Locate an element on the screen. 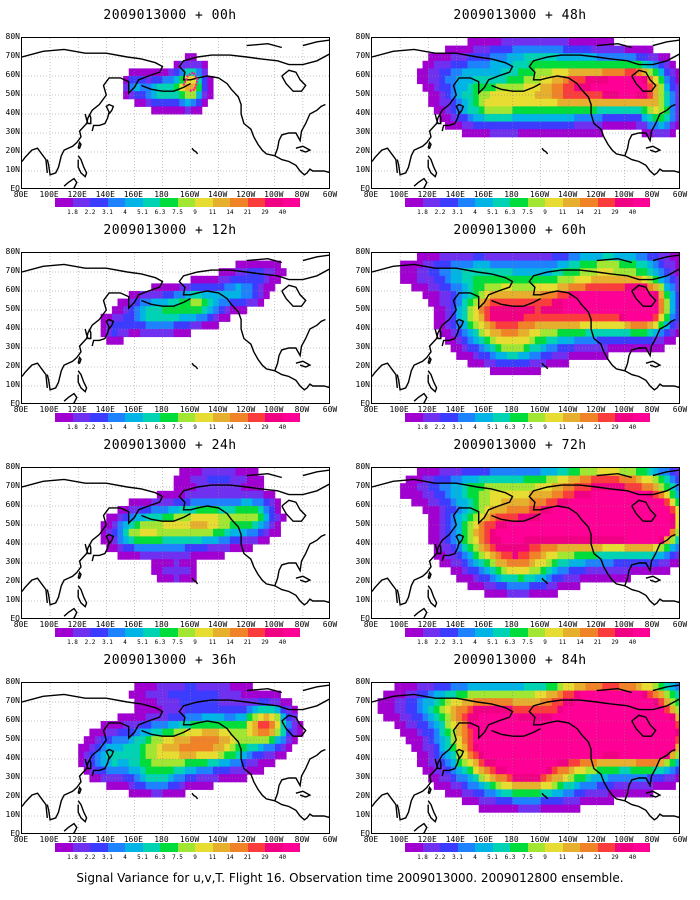 The height and width of the screenshot is (900, 700). map-frame is located at coordinates (525, 543).